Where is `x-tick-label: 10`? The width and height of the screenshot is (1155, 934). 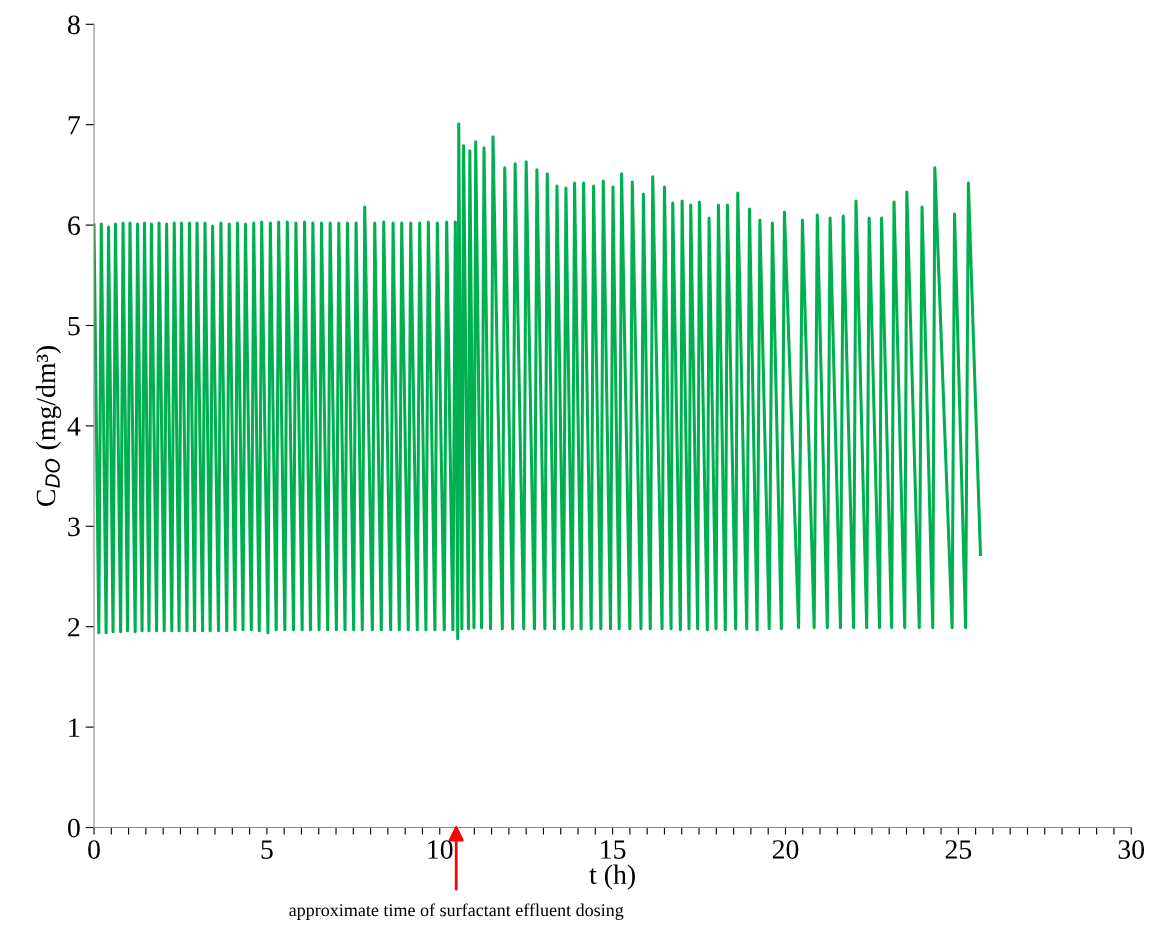 x-tick-label: 10 is located at coordinates (440, 849).